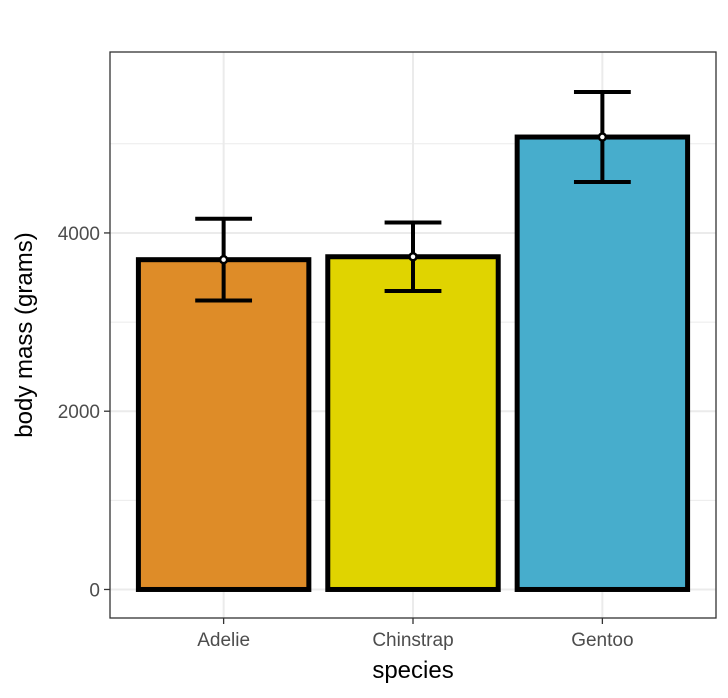 This screenshot has height=698, width=728. Describe the element at coordinates (602, 137) in the screenshot. I see `mean-point-gentoo` at that location.